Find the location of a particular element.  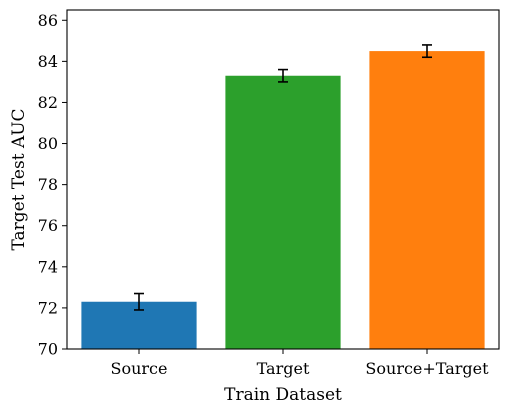

y-axis-label: Target Test AUC is located at coordinates (19, 179).